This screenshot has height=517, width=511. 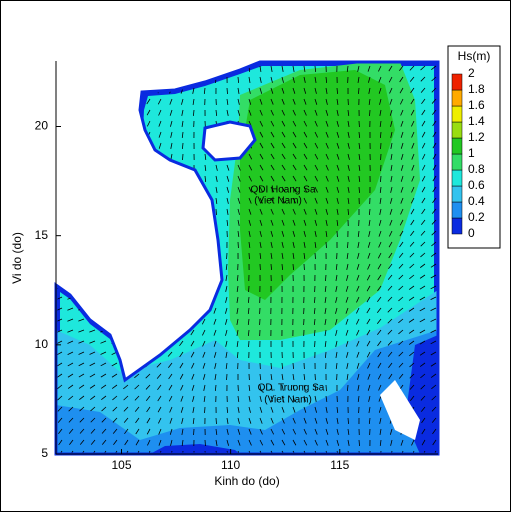 What do you see at coordinates (230, 465) in the screenshot?
I see `x-tick-label: 110` at bounding box center [230, 465].